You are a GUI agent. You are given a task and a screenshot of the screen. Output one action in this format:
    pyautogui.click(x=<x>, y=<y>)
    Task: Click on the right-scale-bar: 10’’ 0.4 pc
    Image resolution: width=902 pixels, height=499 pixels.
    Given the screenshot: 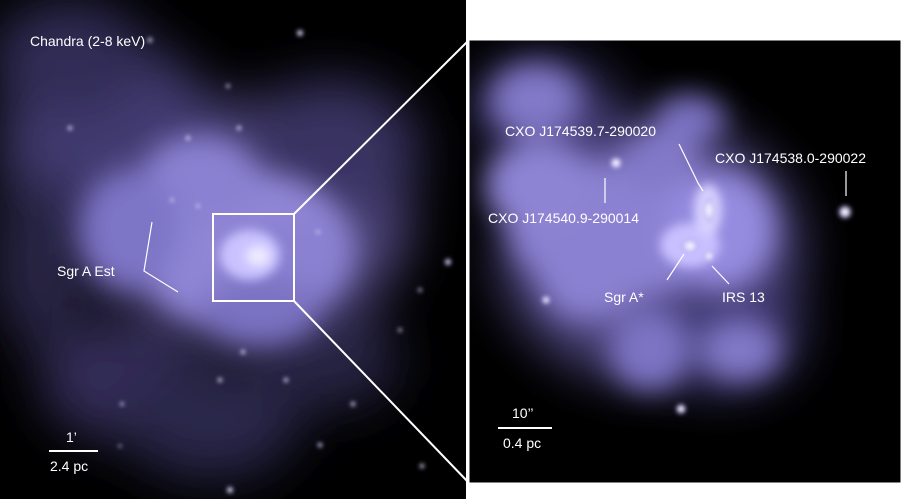 What is the action you would take?
    pyautogui.click(x=525, y=428)
    